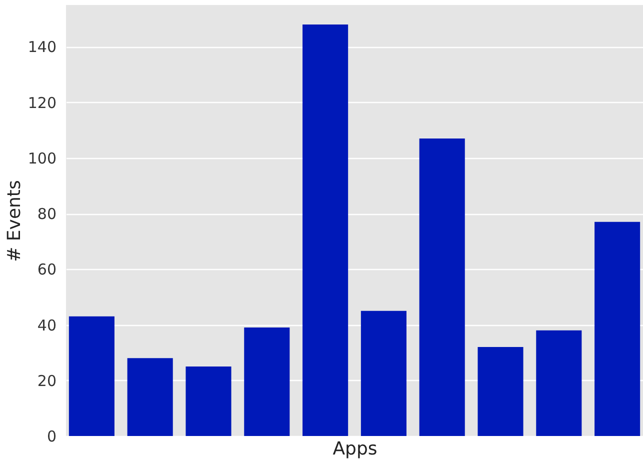  What do you see at coordinates (42, 103) in the screenshot?
I see `y-tick-label: 120` at bounding box center [42, 103].